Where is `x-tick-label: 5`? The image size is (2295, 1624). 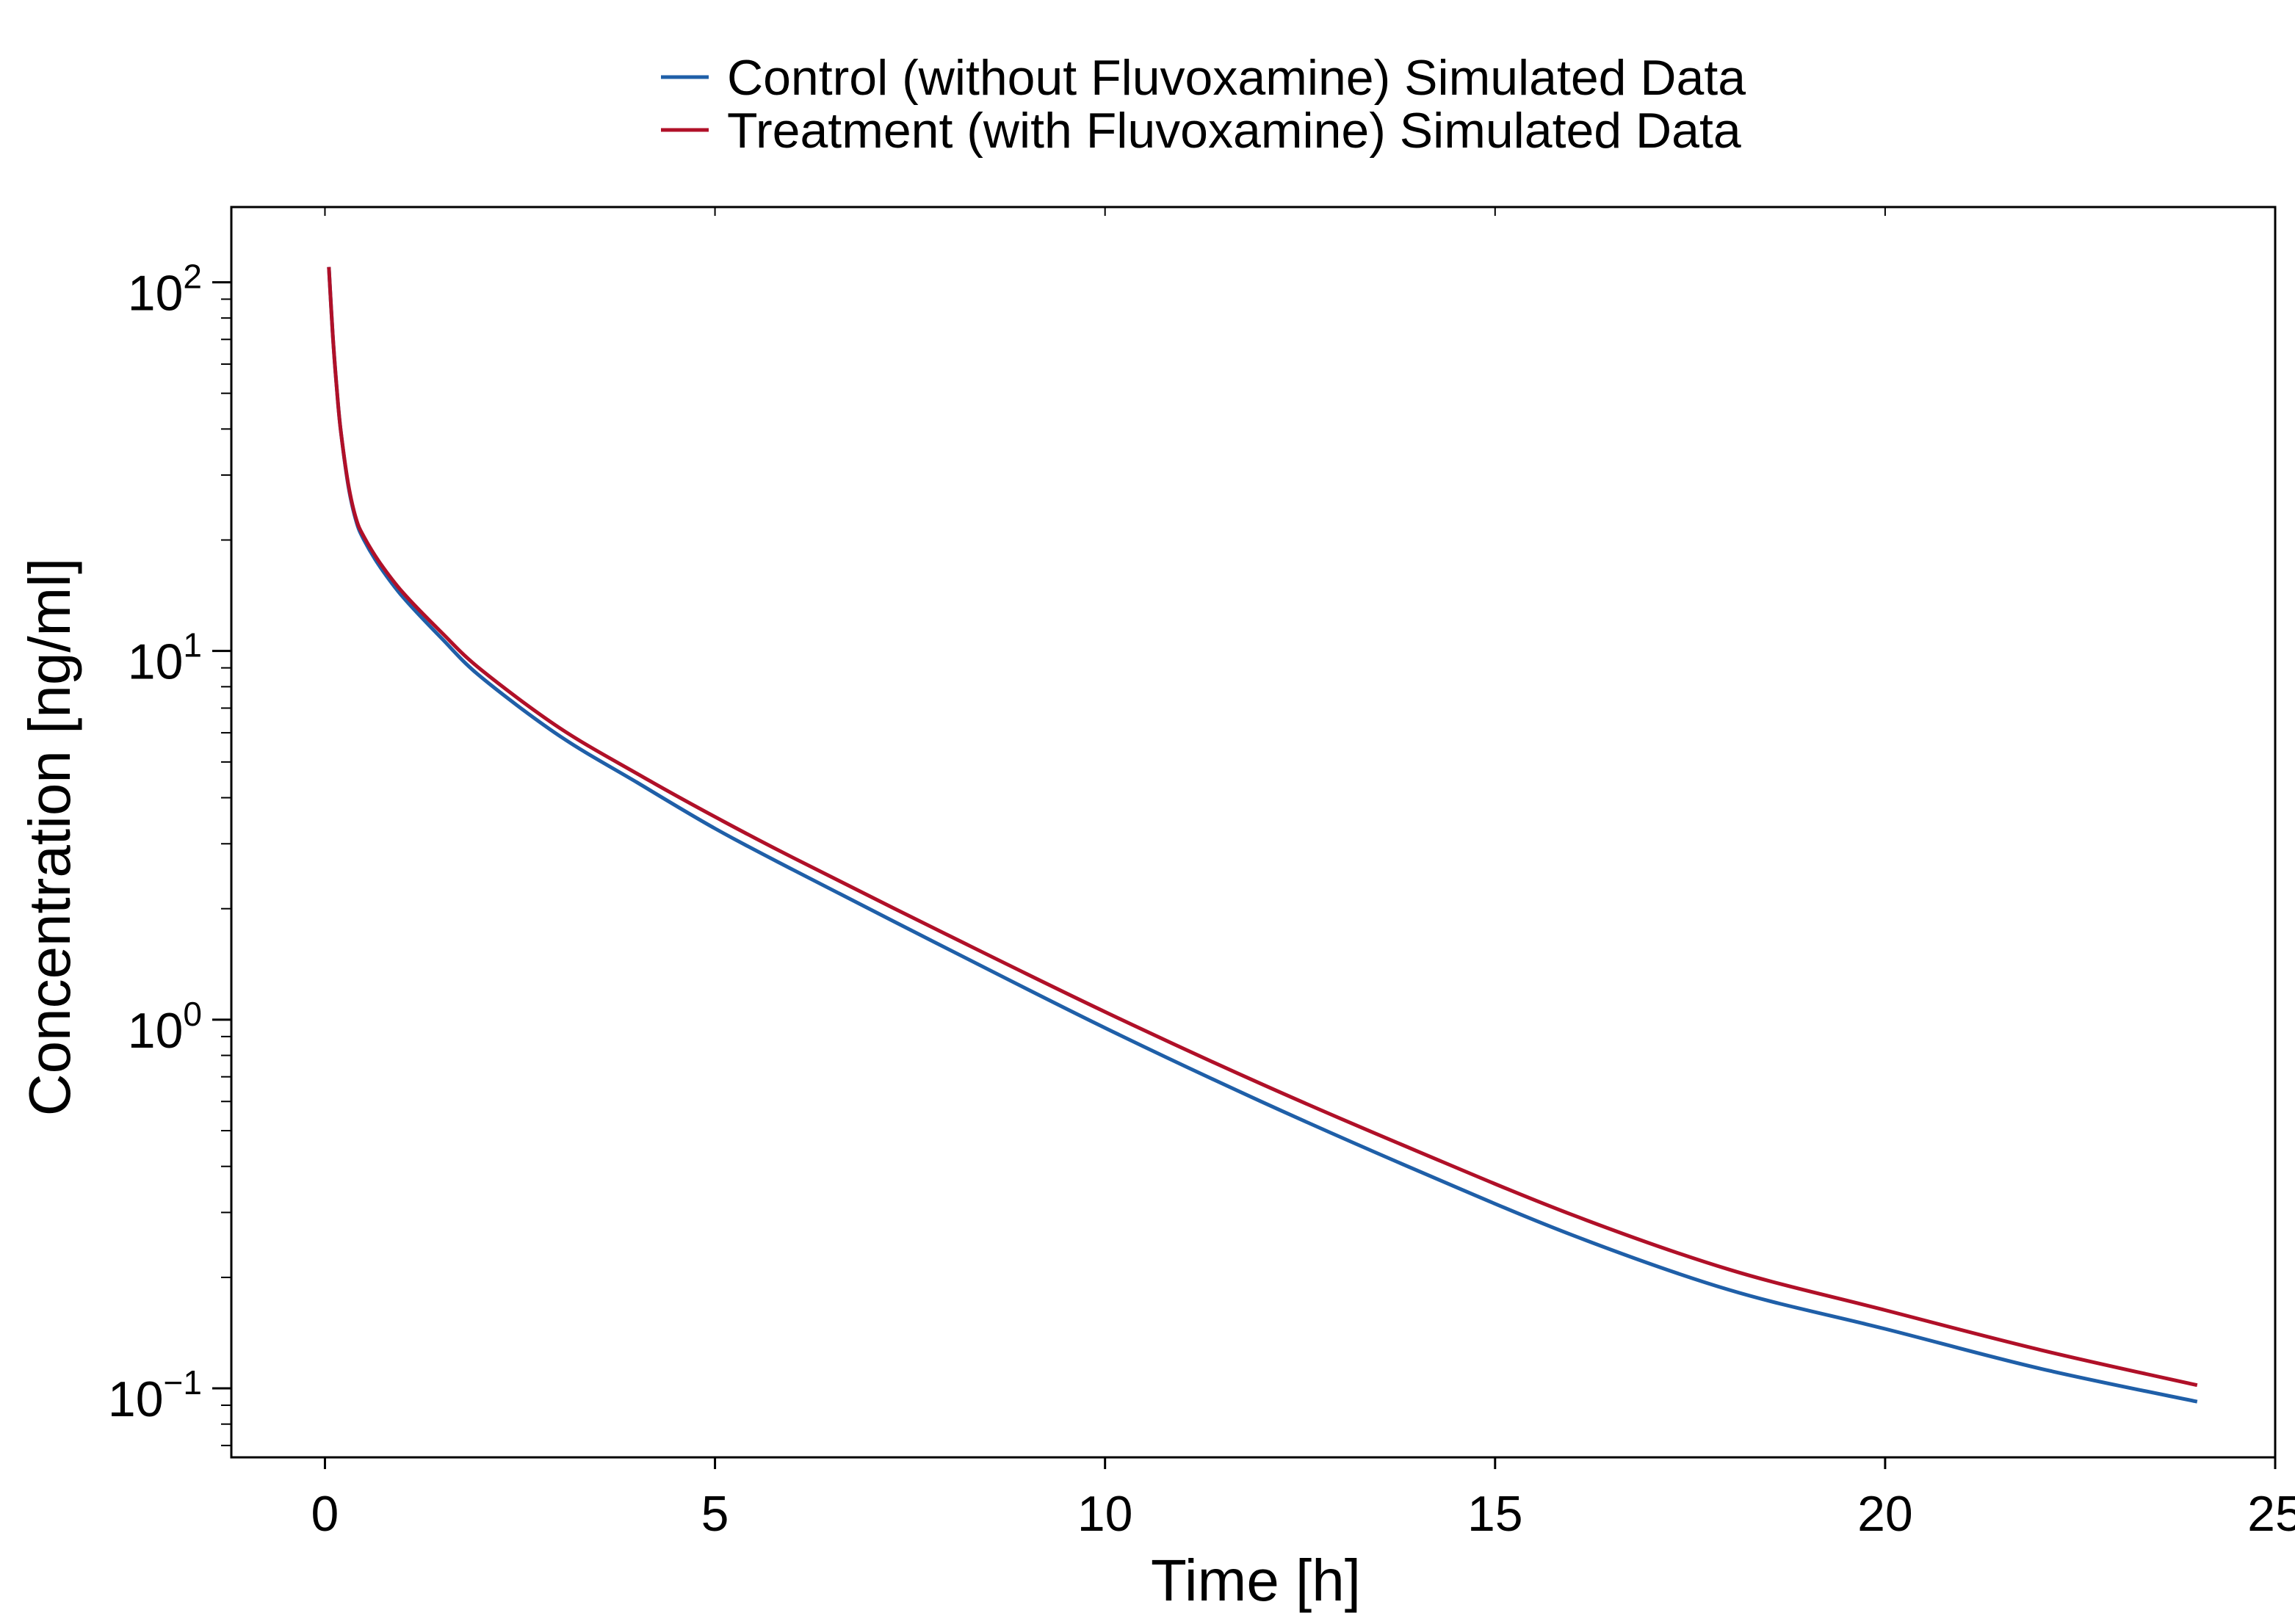
x-tick-label: 5 is located at coordinates (715, 1514).